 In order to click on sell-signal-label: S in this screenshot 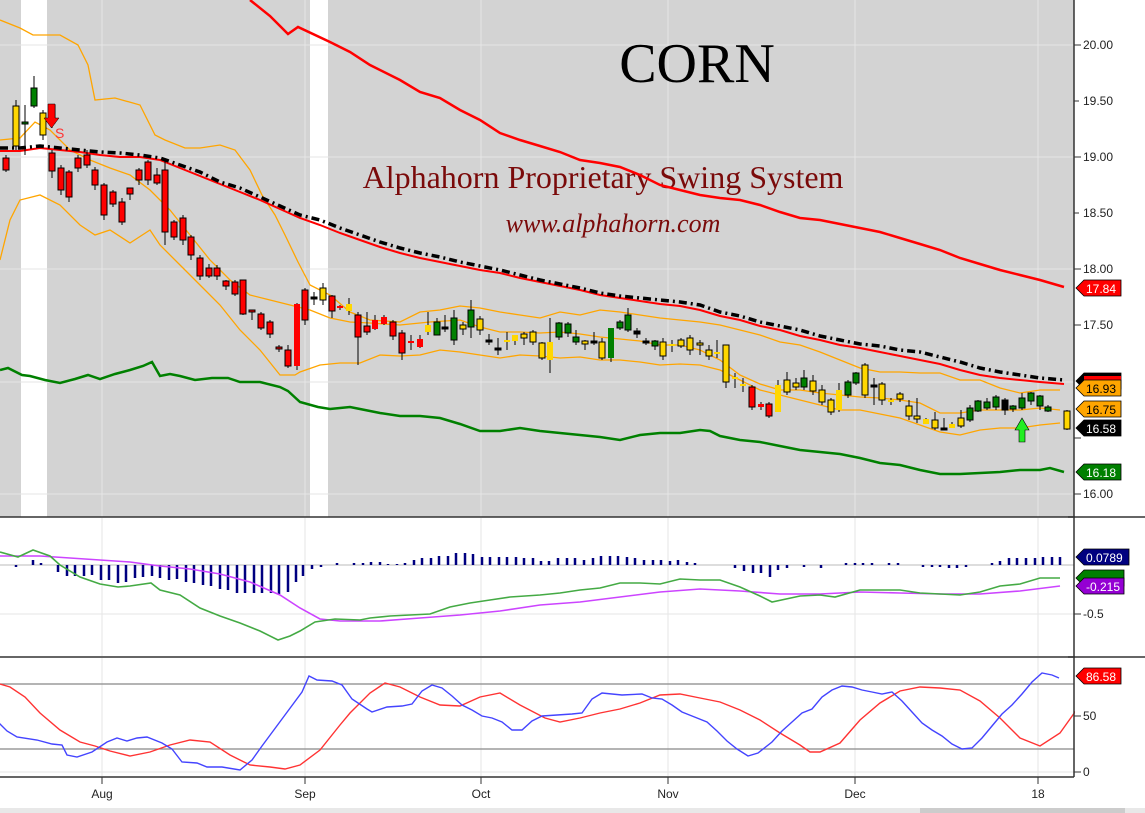, I will do `click(59, 133)`.